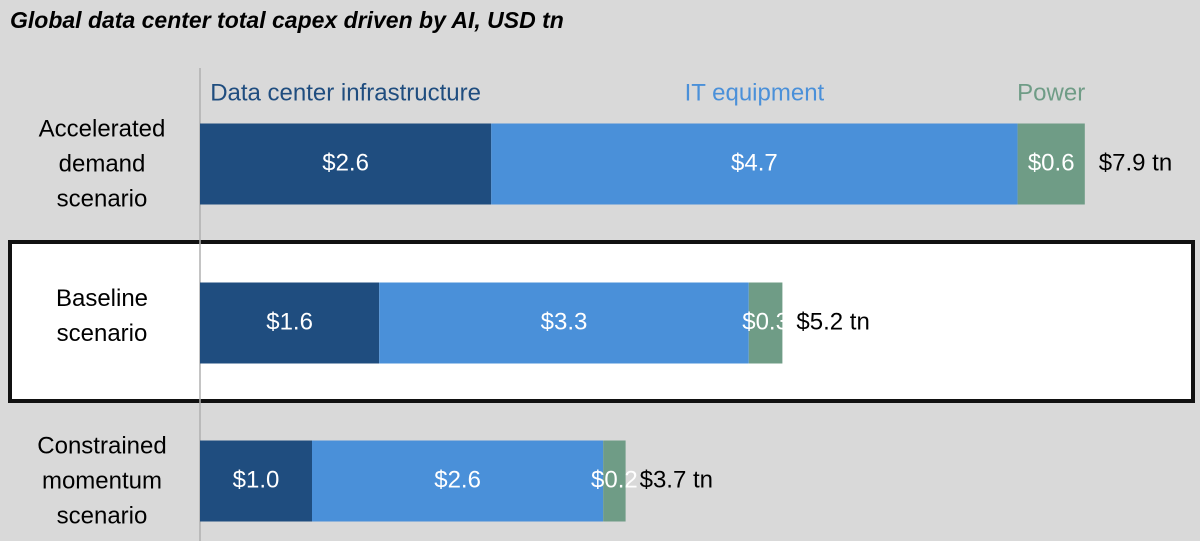 This screenshot has width=1200, height=541. I want to click on value-label: $3.3, so click(564, 321).